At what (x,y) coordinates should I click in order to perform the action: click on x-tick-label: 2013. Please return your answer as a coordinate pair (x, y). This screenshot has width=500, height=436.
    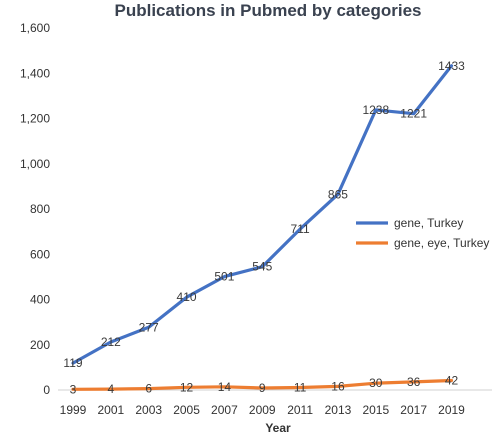
    Looking at the image, I should click on (338, 410).